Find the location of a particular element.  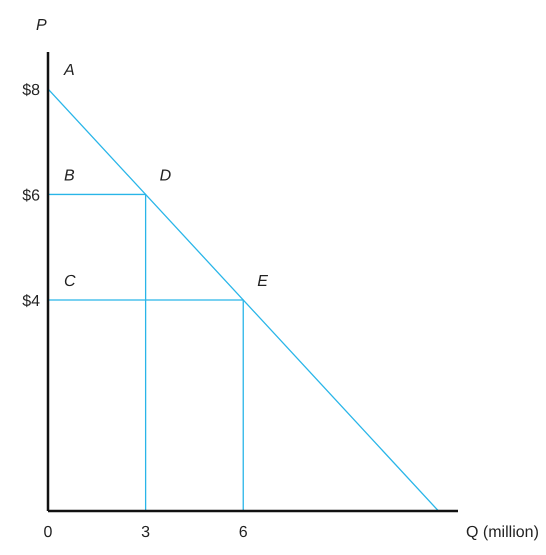

y-tick-label: $8 is located at coordinates (31, 90).